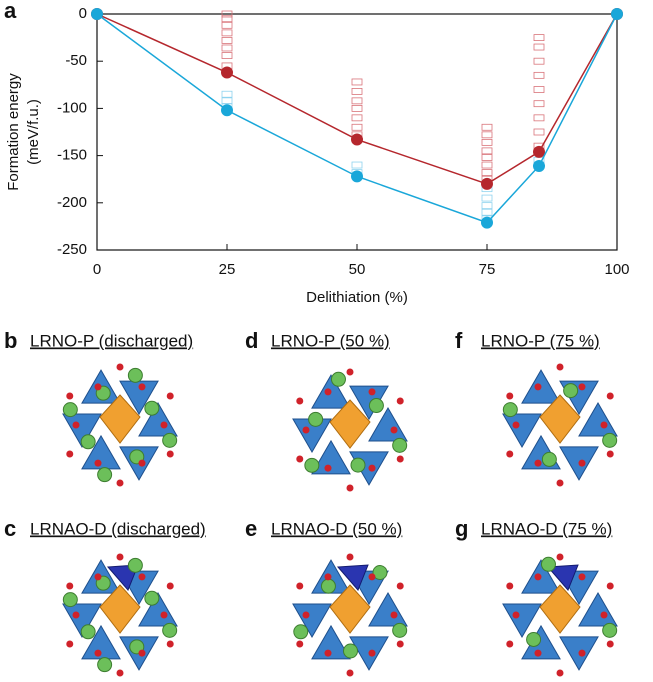 This screenshot has height=682, width=653. Describe the element at coordinates (111, 340) in the screenshot. I see `panel-title: LRNO-P (discharged)` at that location.